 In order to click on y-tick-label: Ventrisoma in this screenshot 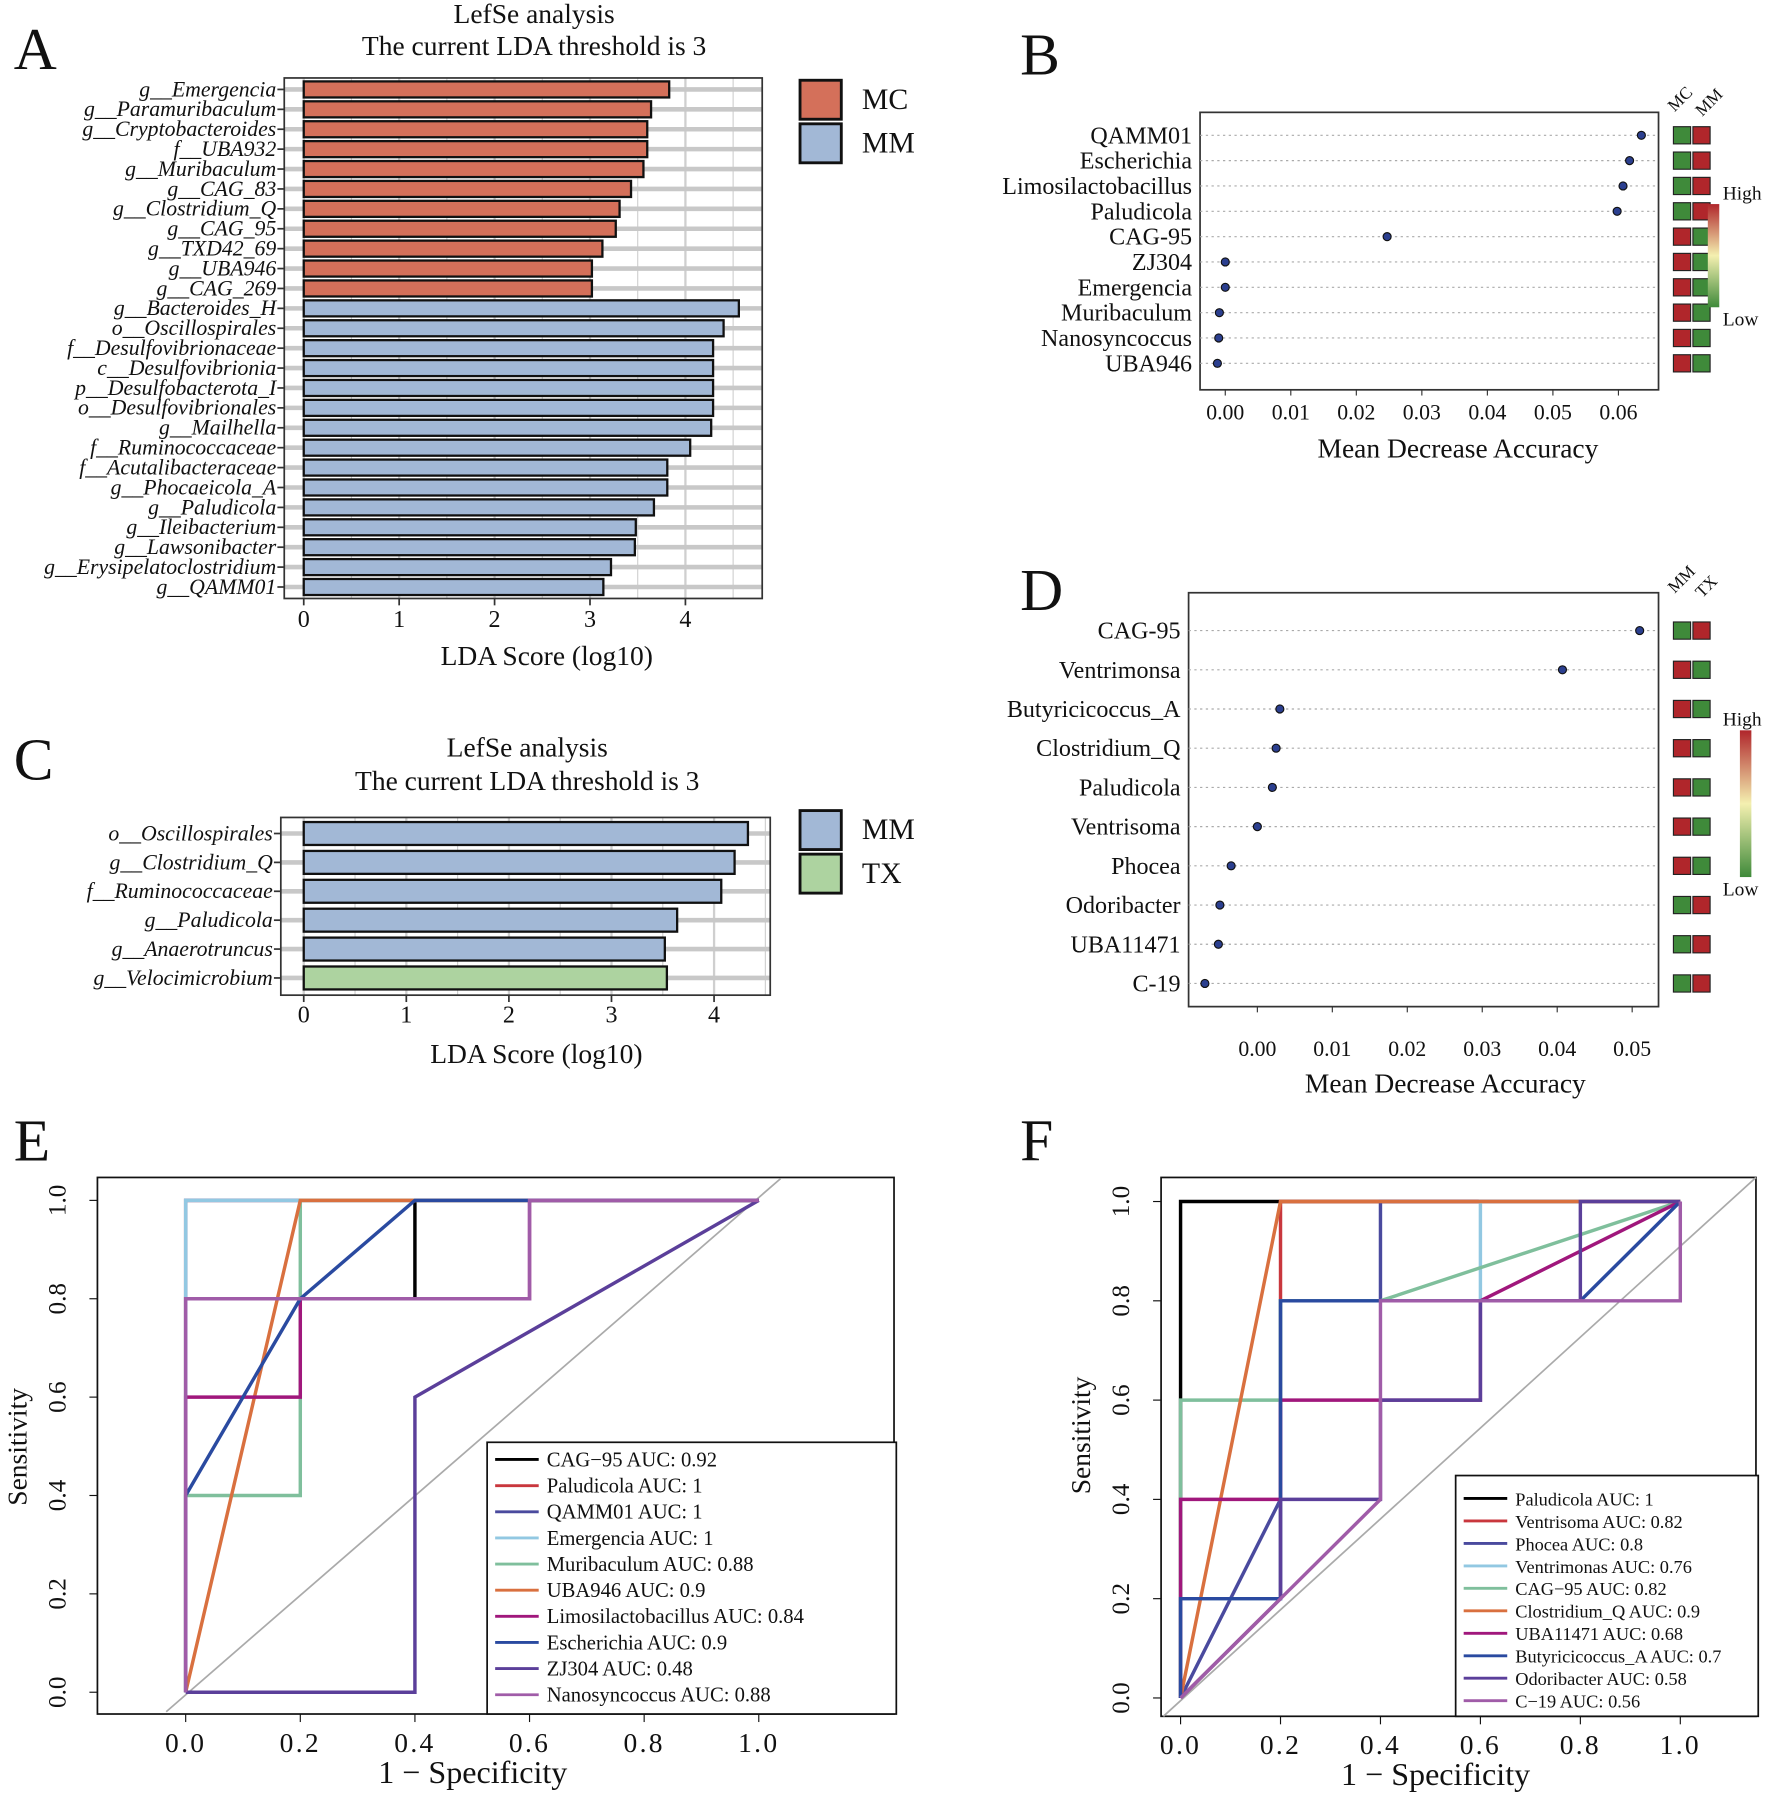, I will do `click(1126, 828)`.